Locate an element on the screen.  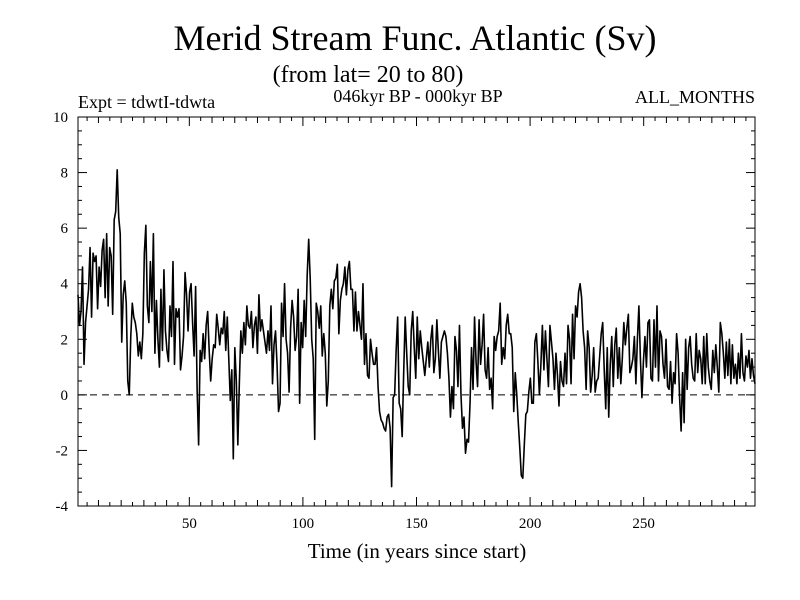
y-tick-label: 8 is located at coordinates (65, 174).